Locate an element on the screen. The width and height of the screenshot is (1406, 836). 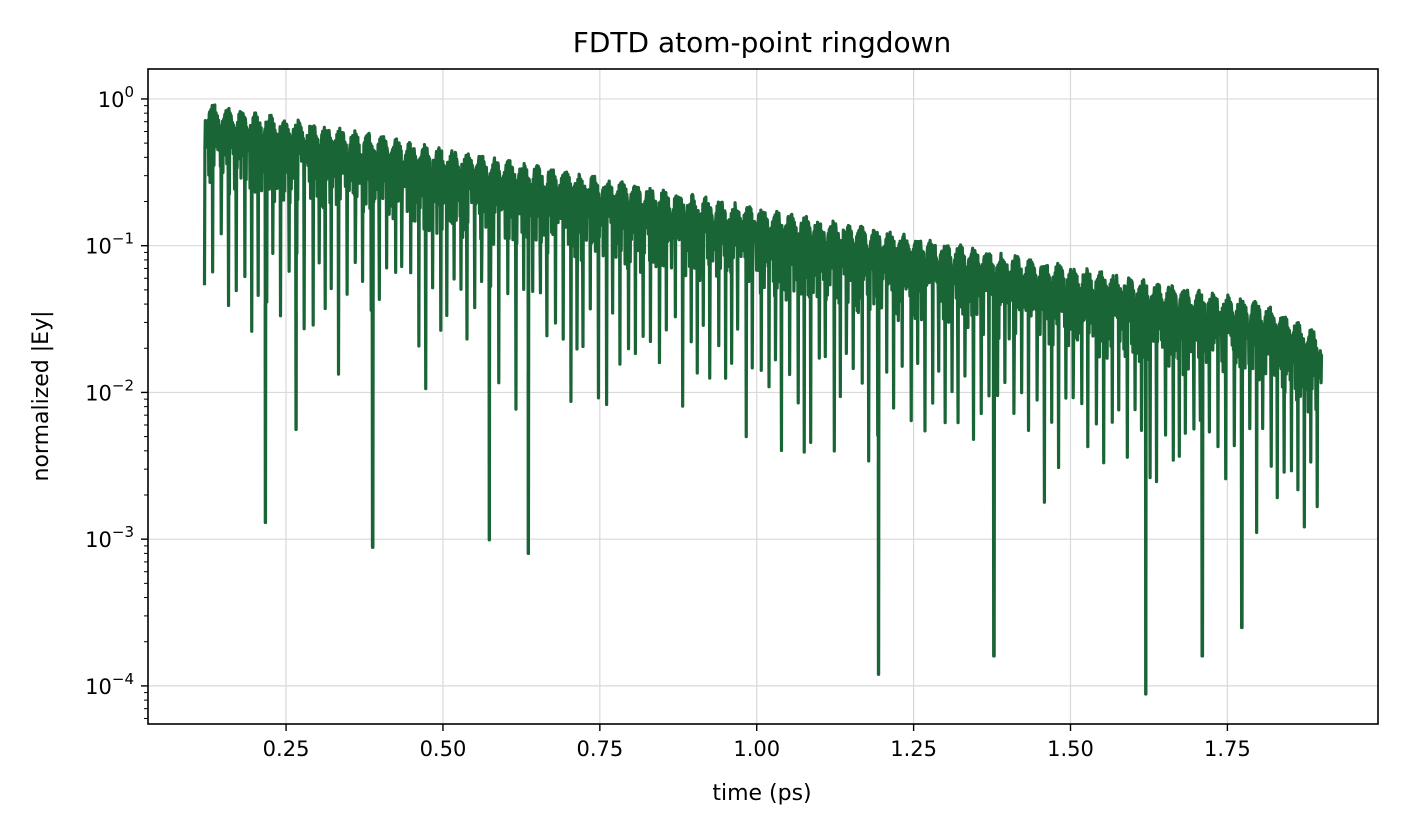
x-tick-label: 1.25 is located at coordinates (913, 749).